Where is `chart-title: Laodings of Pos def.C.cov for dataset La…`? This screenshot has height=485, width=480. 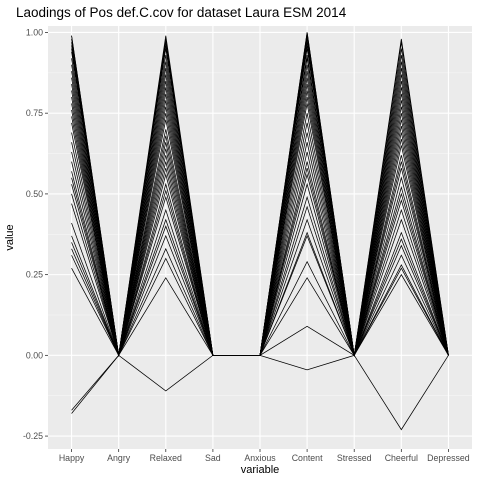 chart-title: Laodings of Pos def.C.cov for dataset La… is located at coordinates (181, 12).